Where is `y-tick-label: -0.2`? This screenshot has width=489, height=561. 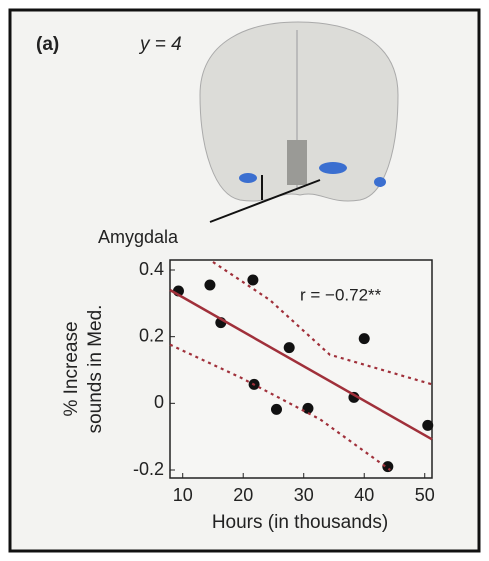 y-tick-label: -0.2 is located at coordinates (148, 469).